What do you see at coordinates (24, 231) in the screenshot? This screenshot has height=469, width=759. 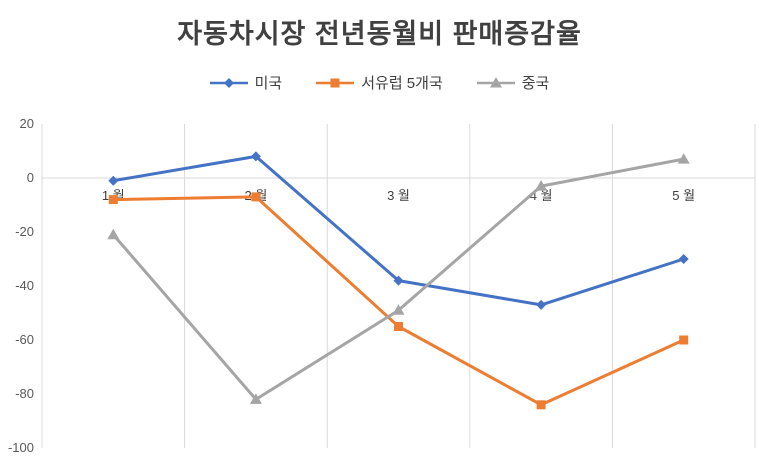 I see `y-axis-tick-label: -20` at bounding box center [24, 231].